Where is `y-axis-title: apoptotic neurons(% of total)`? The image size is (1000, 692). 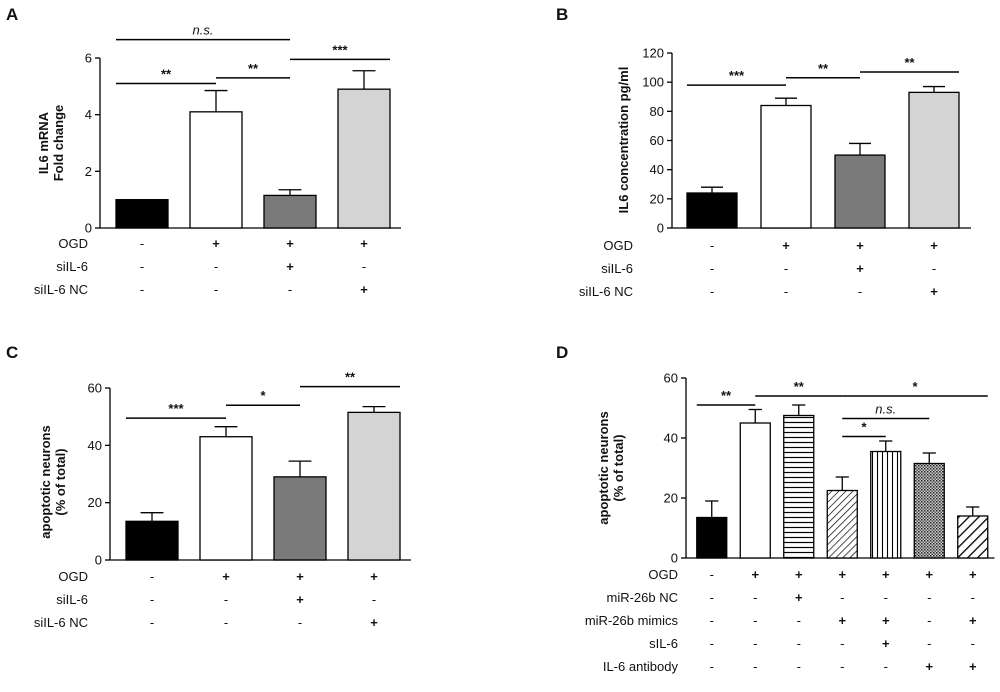 y-axis-title: apoptotic neurons(% of total) is located at coordinates (53, 481).